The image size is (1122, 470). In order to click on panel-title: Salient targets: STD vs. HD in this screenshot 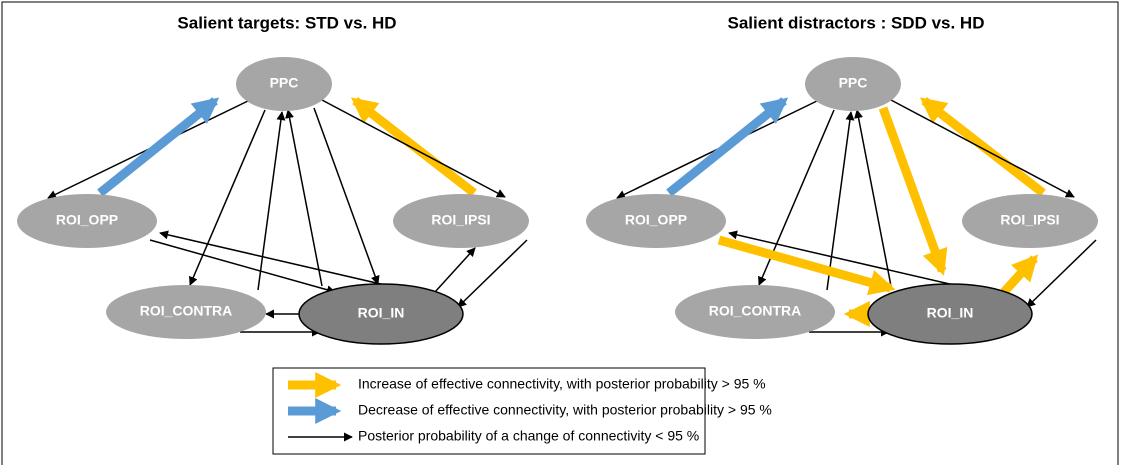, I will do `click(286, 22)`.